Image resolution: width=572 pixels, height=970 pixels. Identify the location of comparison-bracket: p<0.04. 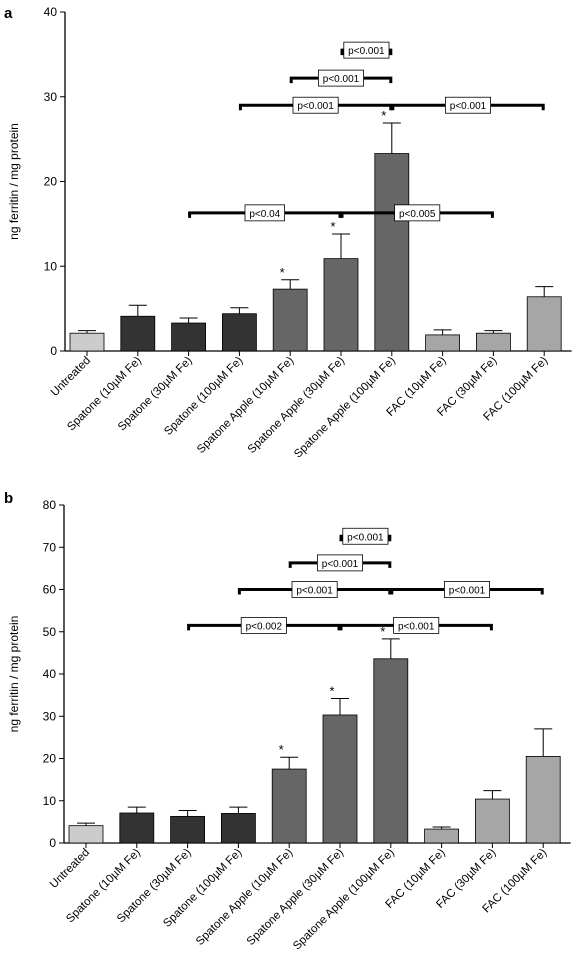
(265, 213).